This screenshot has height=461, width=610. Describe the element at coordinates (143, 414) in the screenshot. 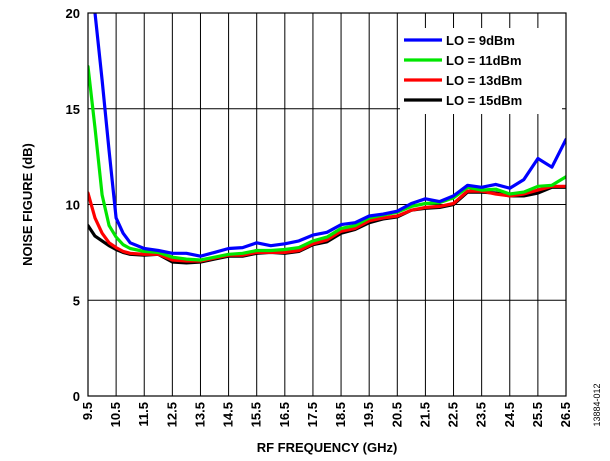

I see `x-tick-label: 11.5` at that location.